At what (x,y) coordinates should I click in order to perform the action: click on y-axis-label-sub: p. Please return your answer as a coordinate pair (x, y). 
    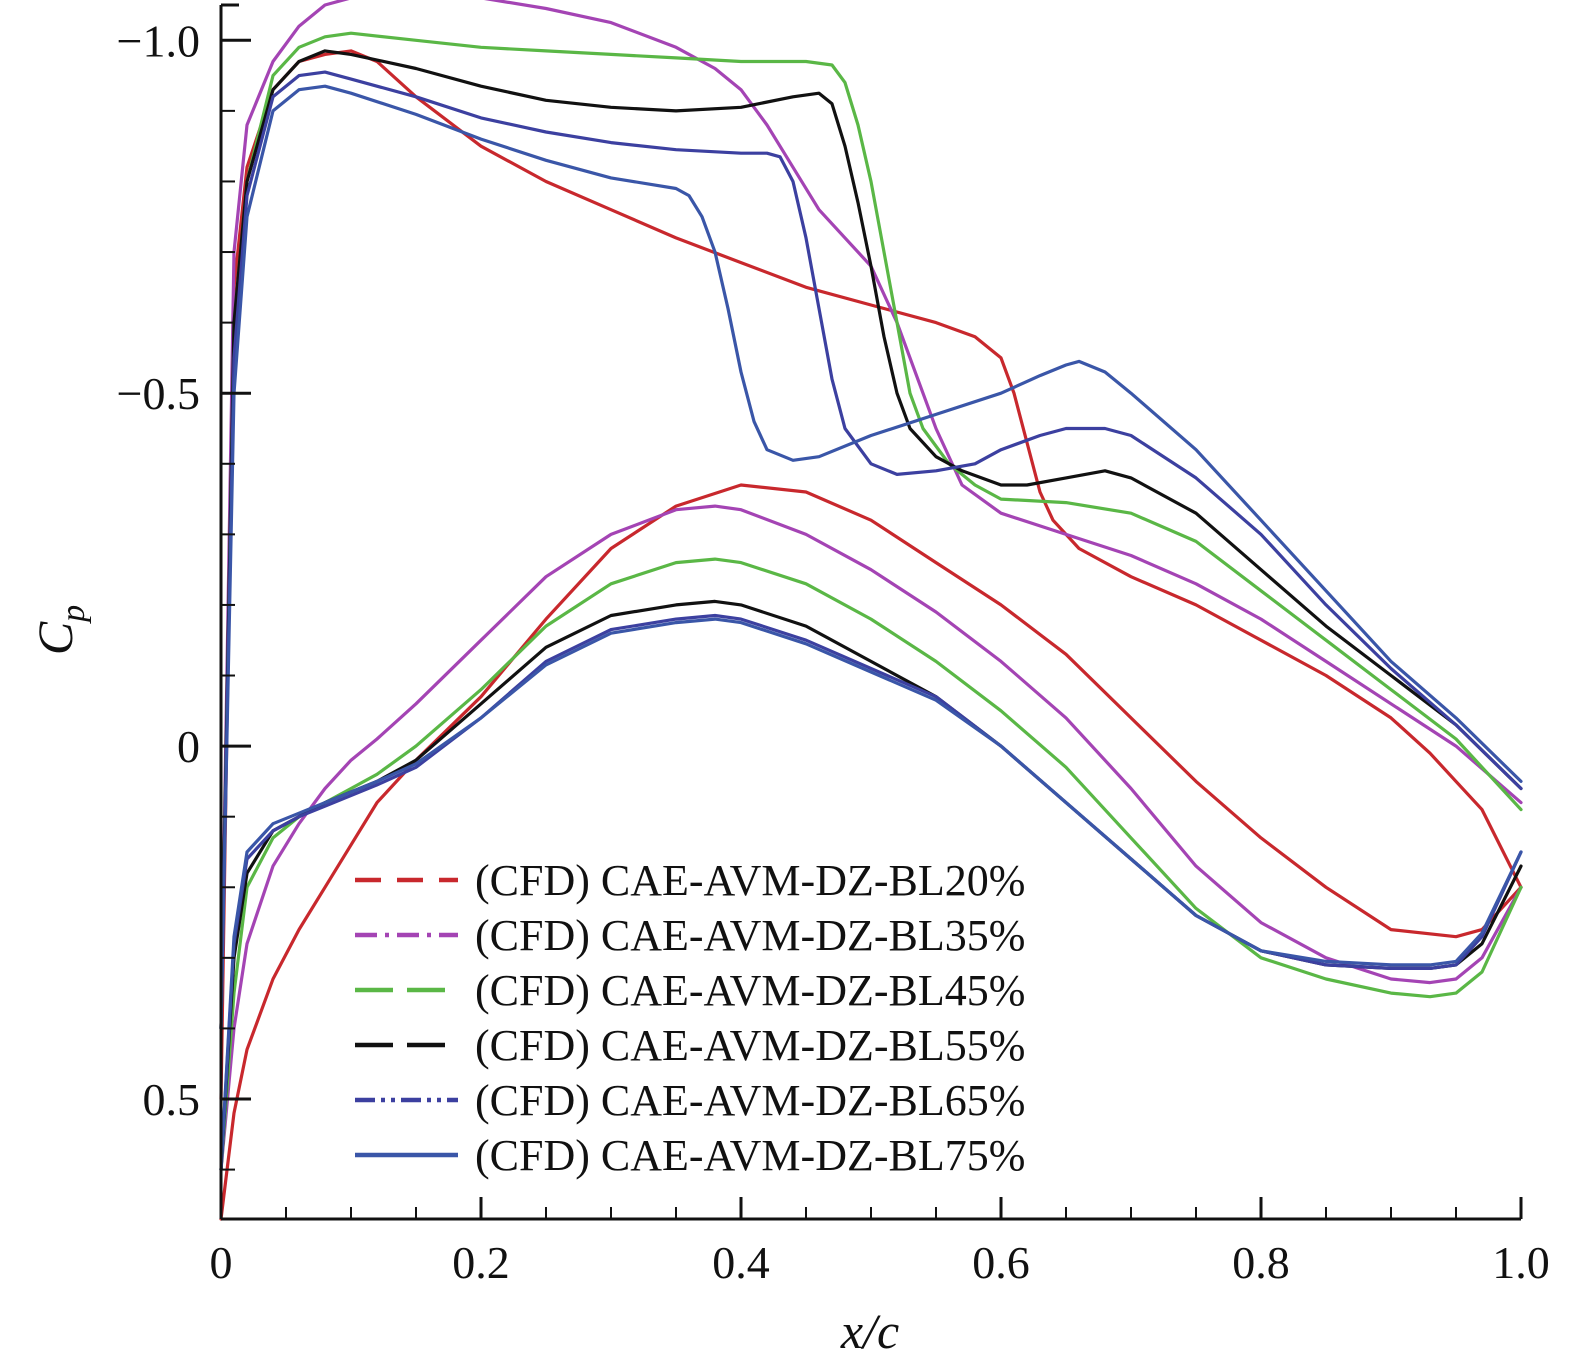
    Looking at the image, I should click on (73, 614).